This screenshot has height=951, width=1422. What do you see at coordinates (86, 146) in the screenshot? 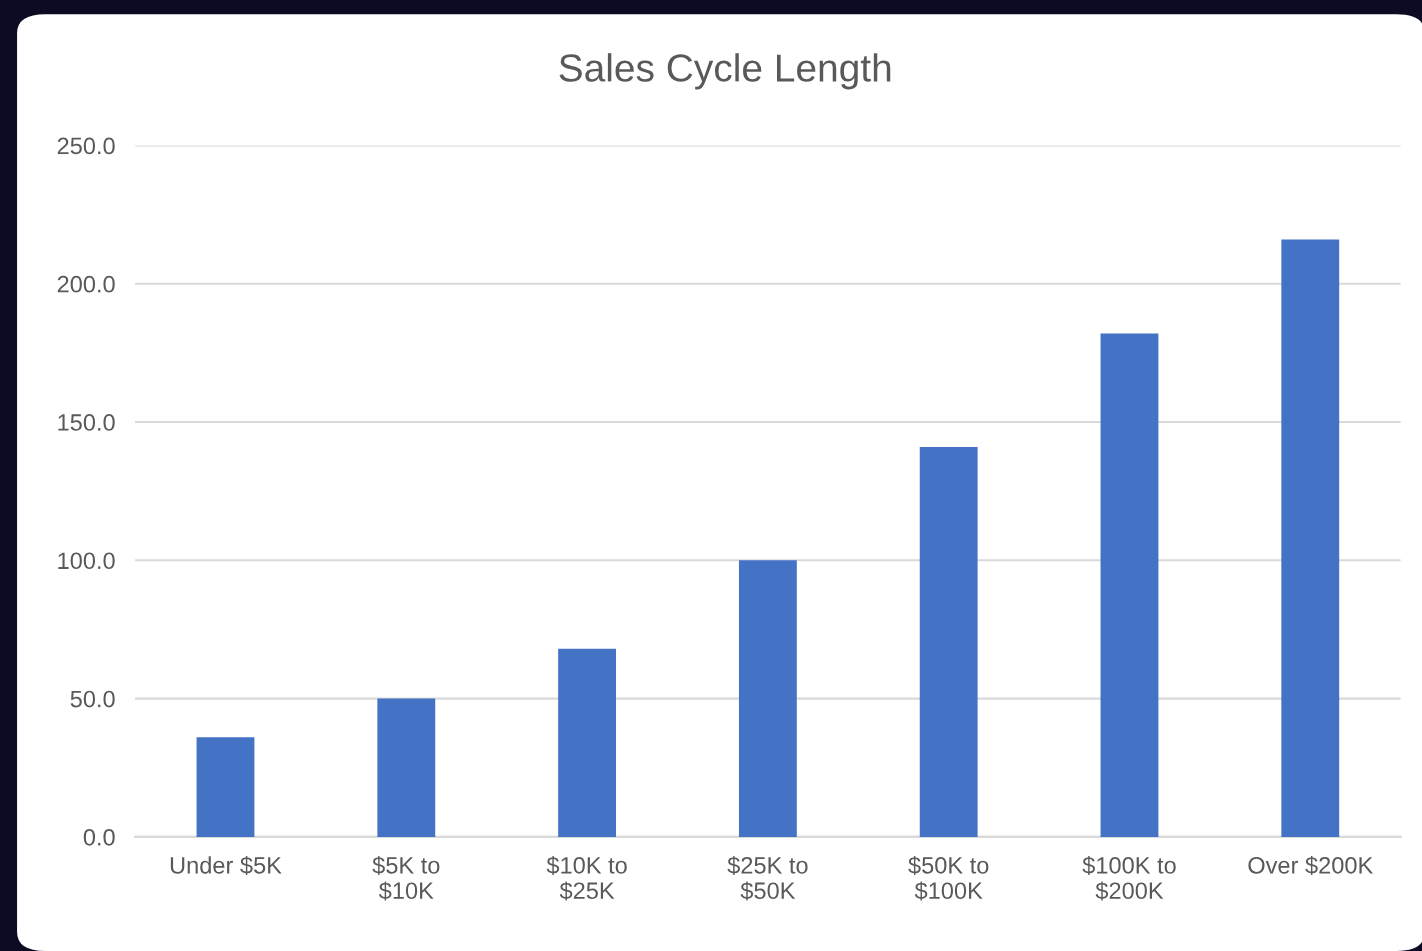
I see `y-tick-label: 250.0` at bounding box center [86, 146].